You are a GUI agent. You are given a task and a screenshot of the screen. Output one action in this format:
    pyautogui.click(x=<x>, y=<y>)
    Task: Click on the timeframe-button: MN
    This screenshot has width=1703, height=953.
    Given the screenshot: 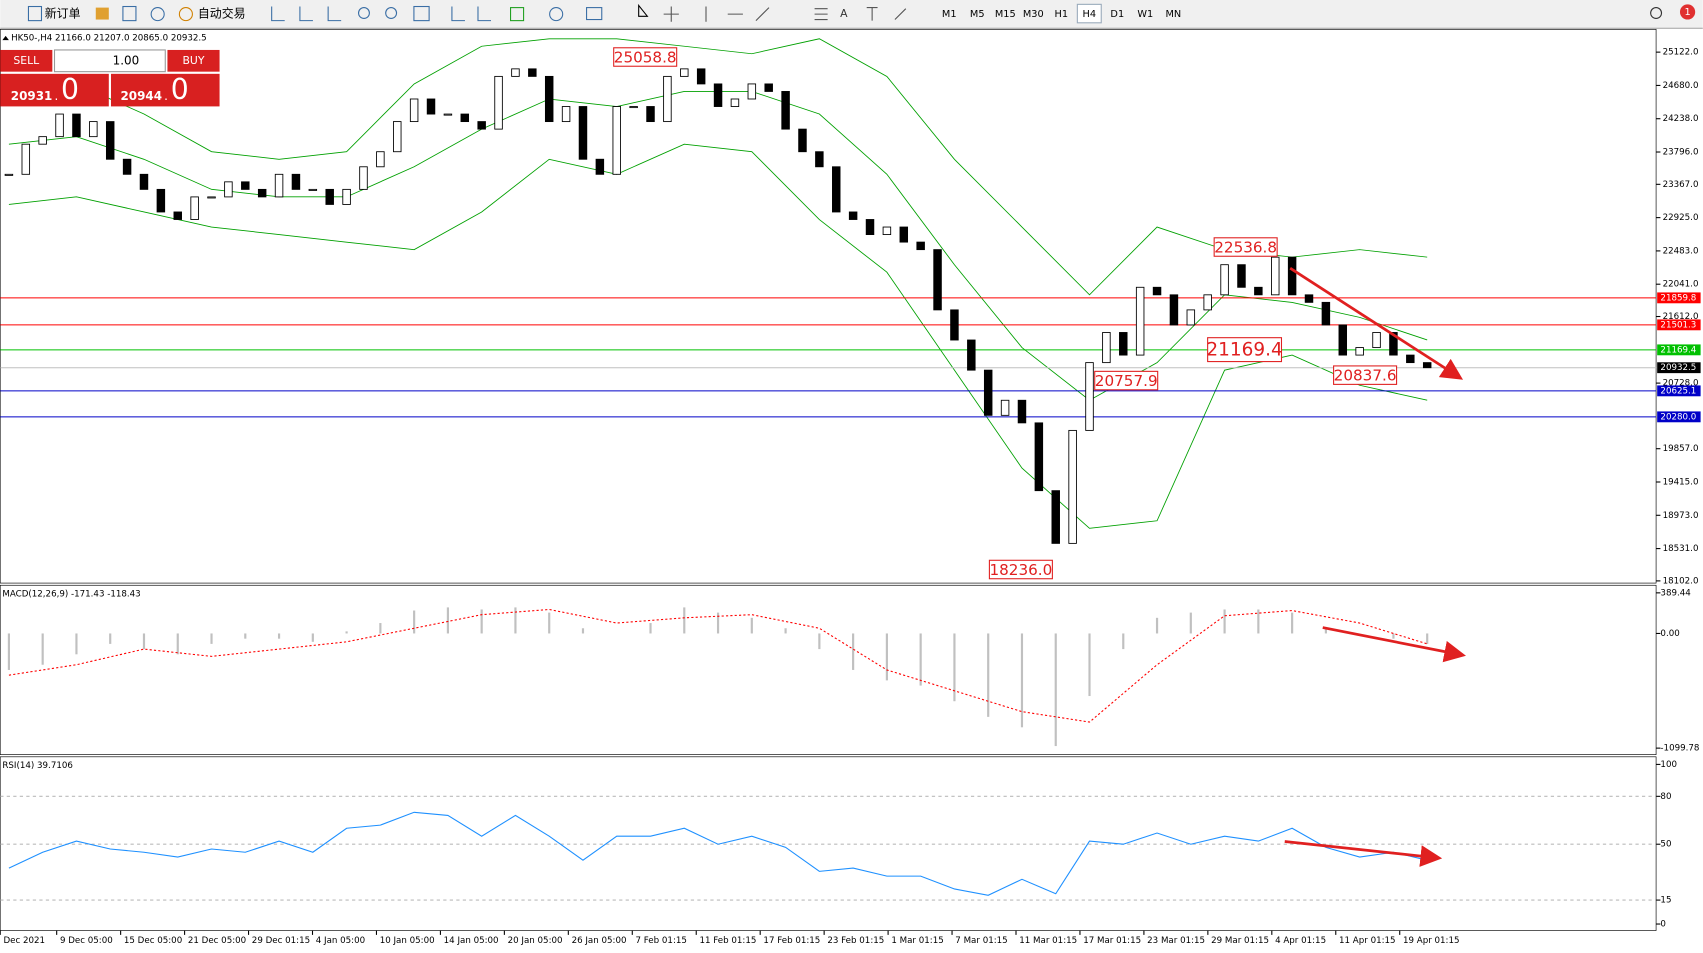 What is the action you would take?
    pyautogui.click(x=1173, y=14)
    